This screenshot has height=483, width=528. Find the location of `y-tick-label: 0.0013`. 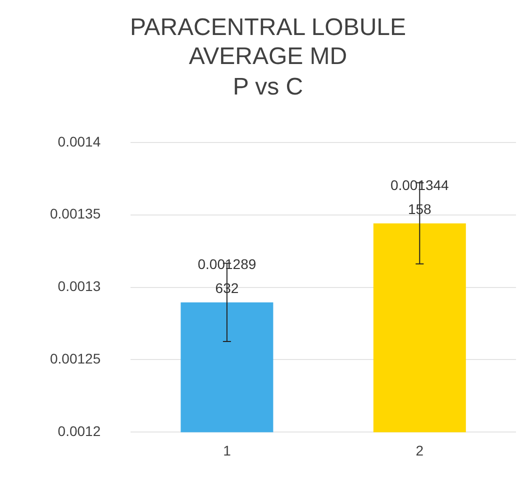

y-tick-label: 0.0013 is located at coordinates (79, 286).